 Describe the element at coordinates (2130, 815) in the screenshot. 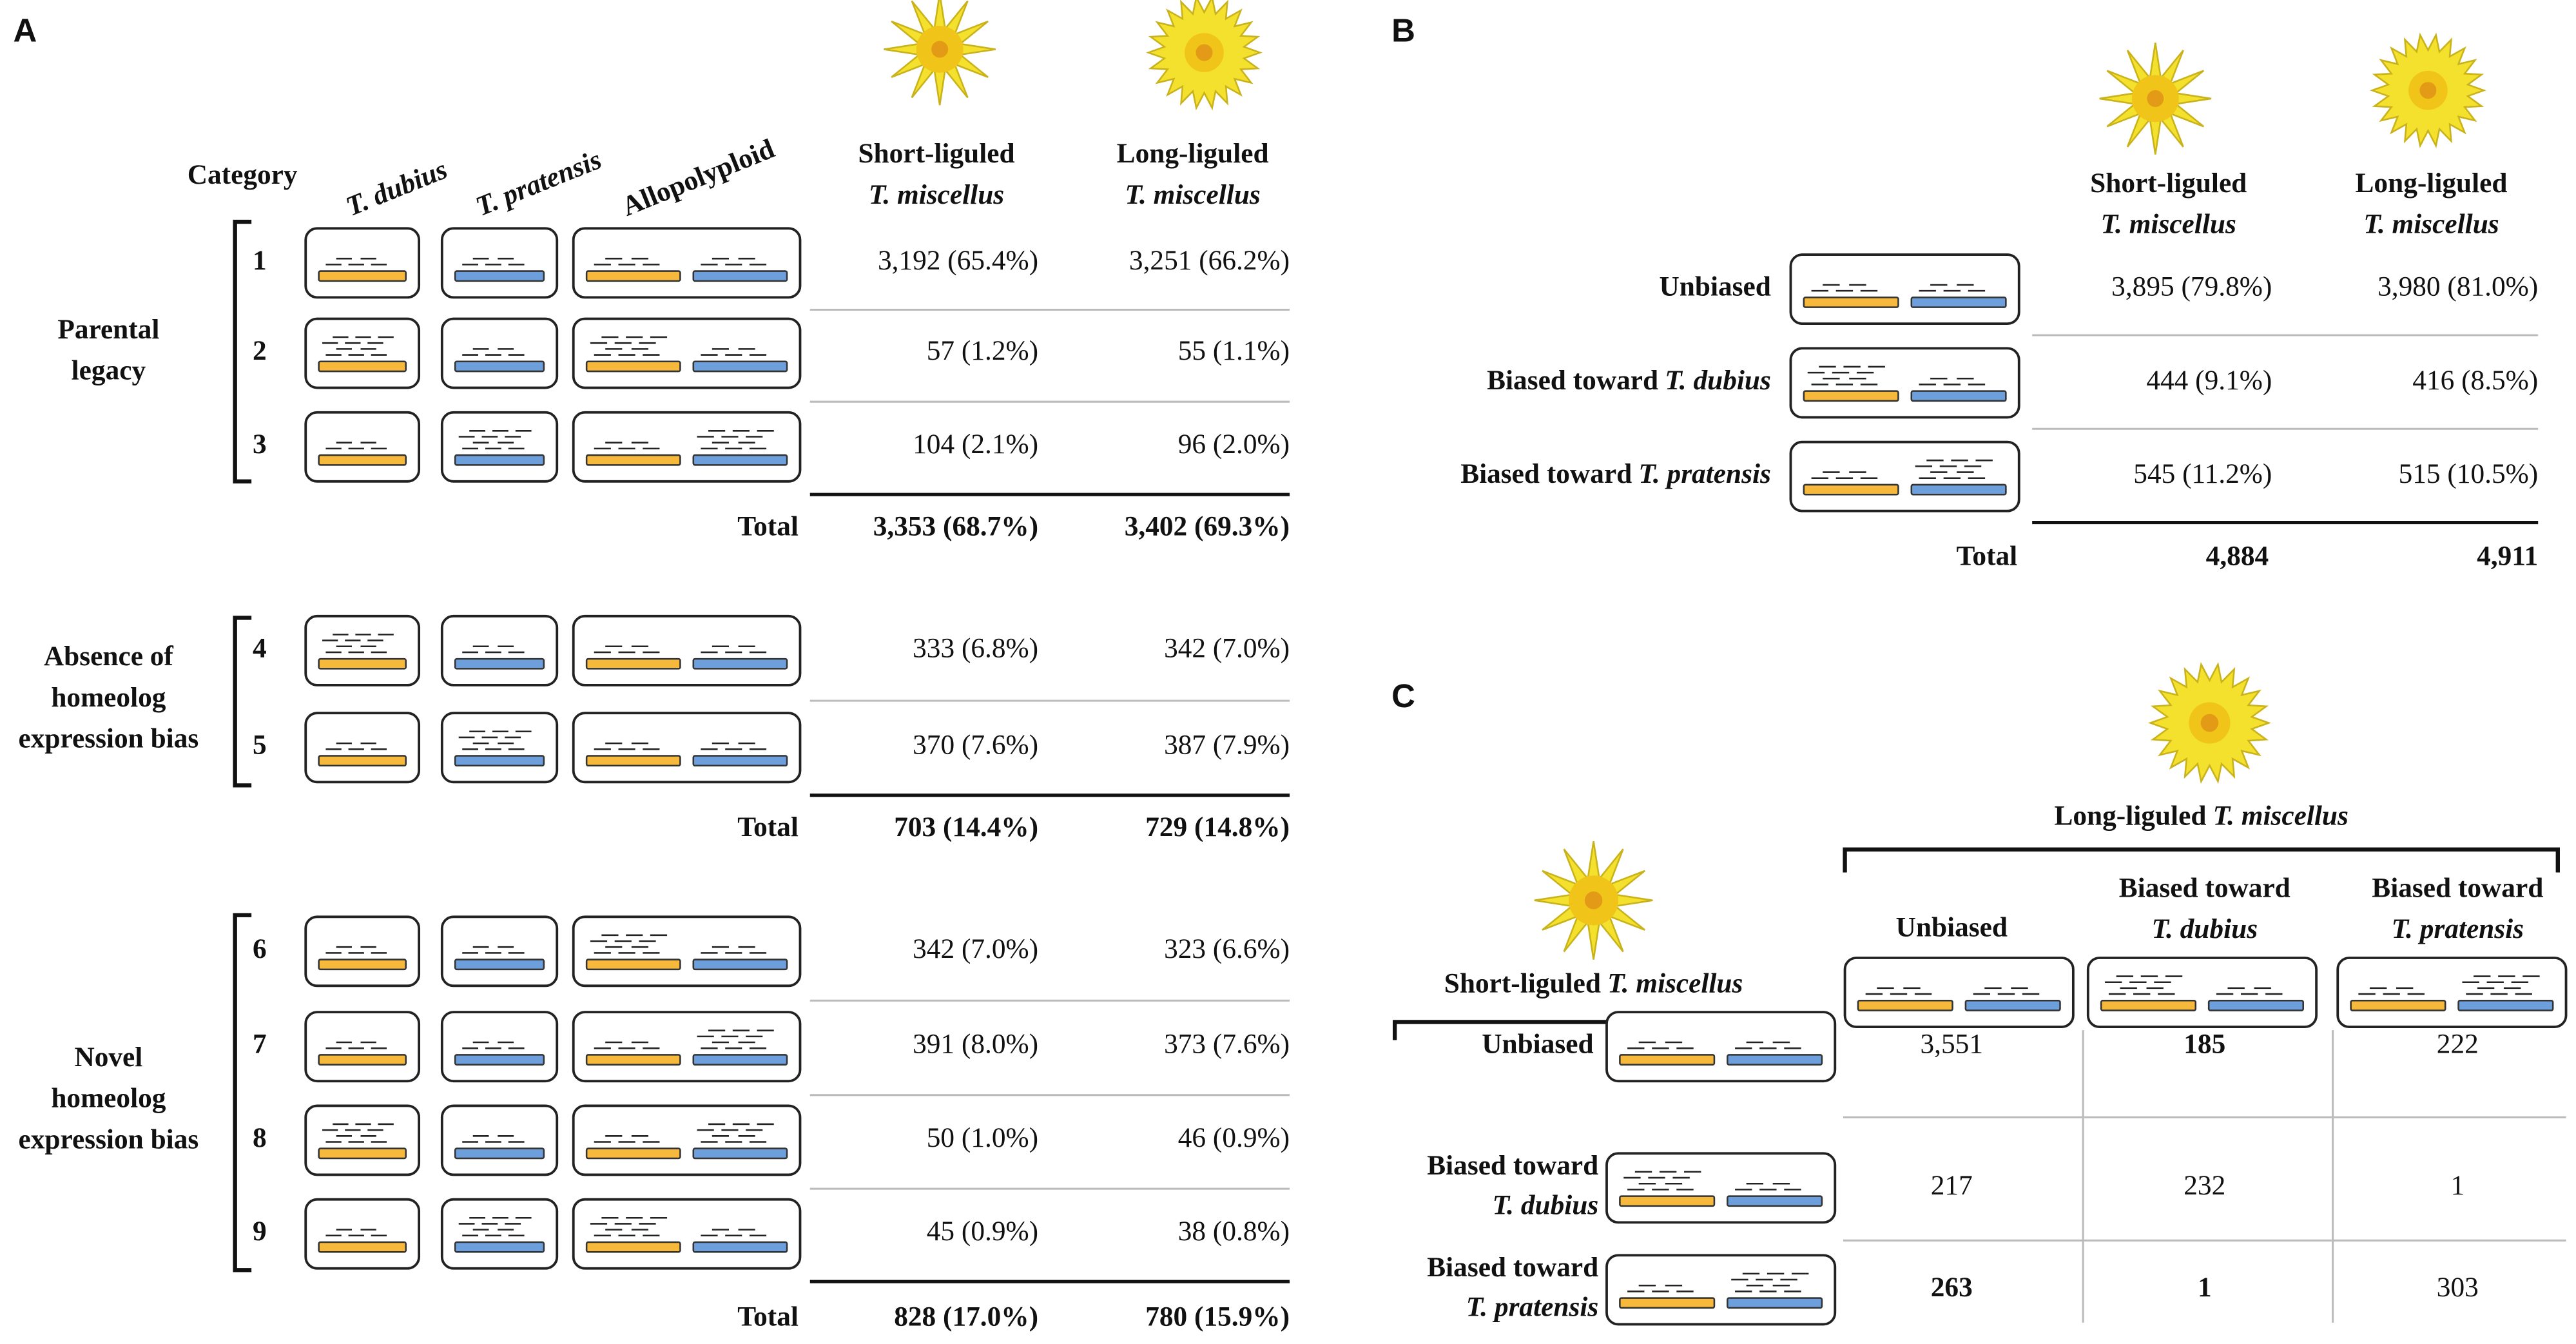

I see `long-header-text: Long-liguled` at that location.